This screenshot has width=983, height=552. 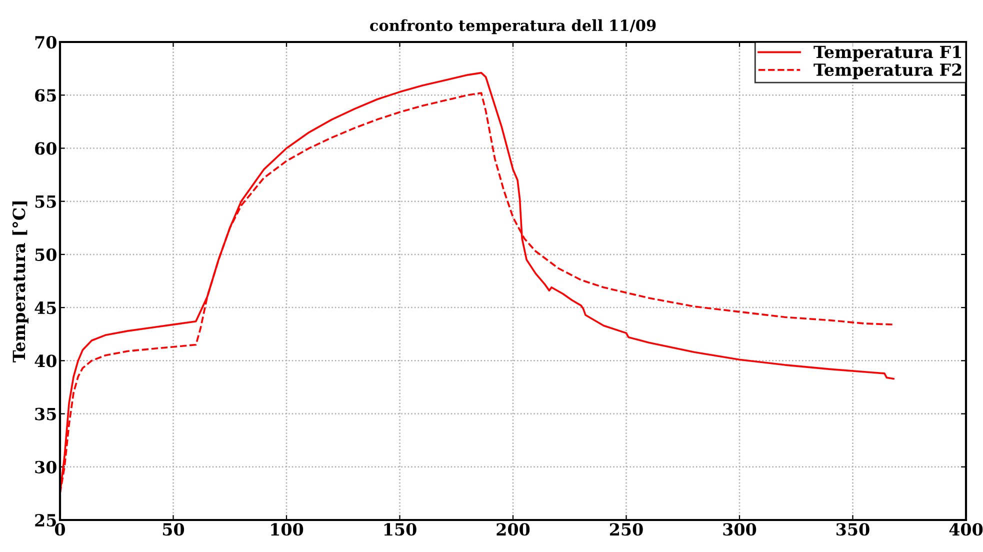 I want to click on y-tick-label: 45, so click(x=45, y=308).